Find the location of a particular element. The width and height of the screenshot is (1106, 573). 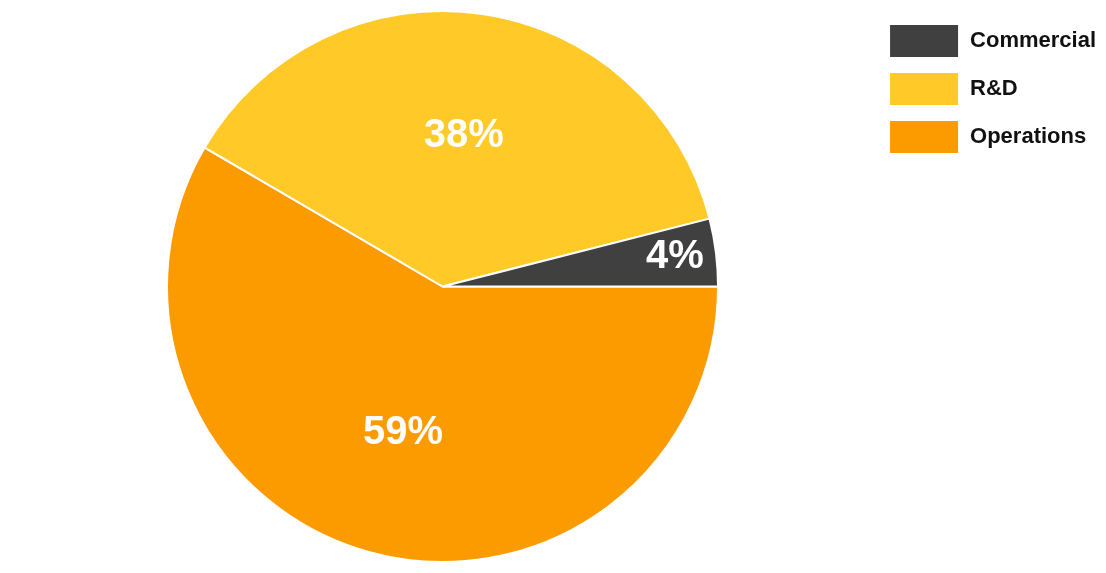

legend-label: R&D is located at coordinates (994, 88).